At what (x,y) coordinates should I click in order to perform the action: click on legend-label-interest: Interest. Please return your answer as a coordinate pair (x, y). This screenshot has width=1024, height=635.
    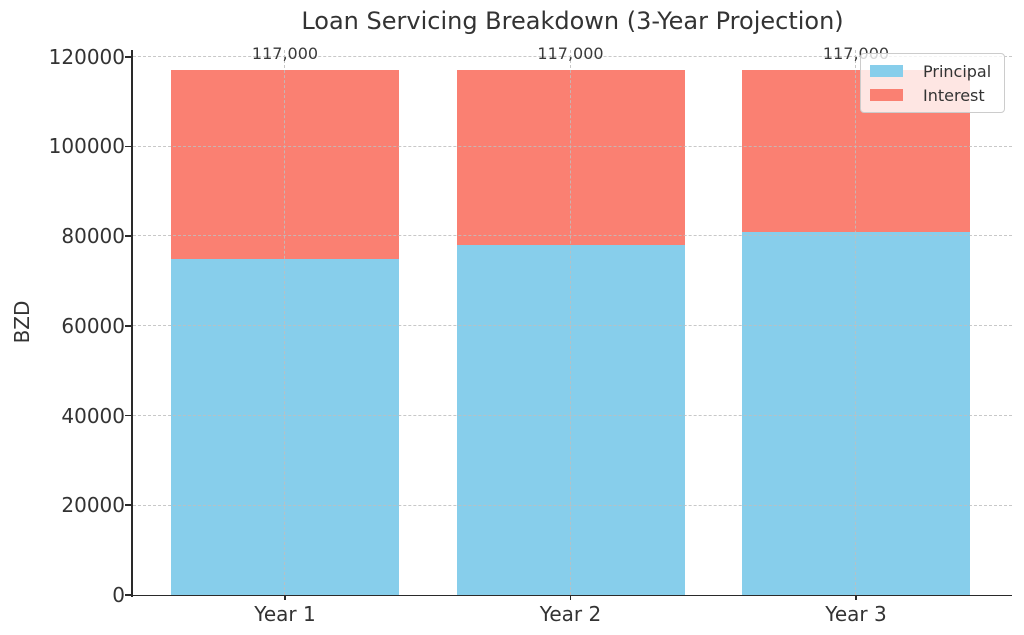
    Looking at the image, I should click on (954, 95).